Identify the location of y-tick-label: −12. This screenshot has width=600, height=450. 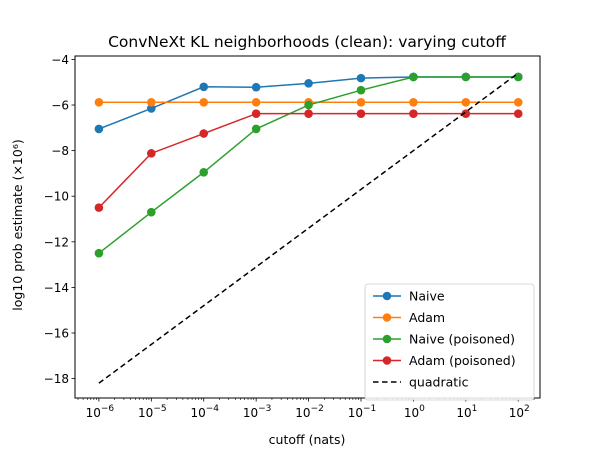
(56, 242).